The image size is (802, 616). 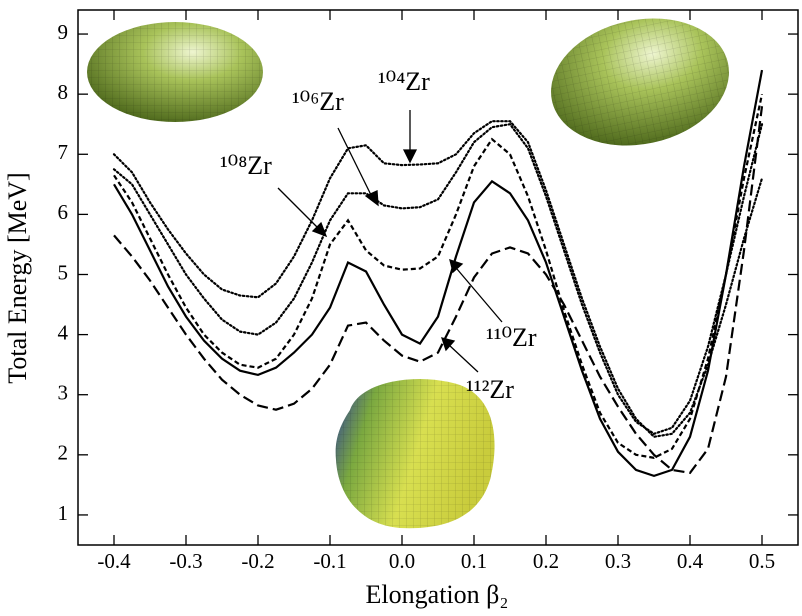 I want to click on y-tick-label: 5, so click(x=63, y=272).